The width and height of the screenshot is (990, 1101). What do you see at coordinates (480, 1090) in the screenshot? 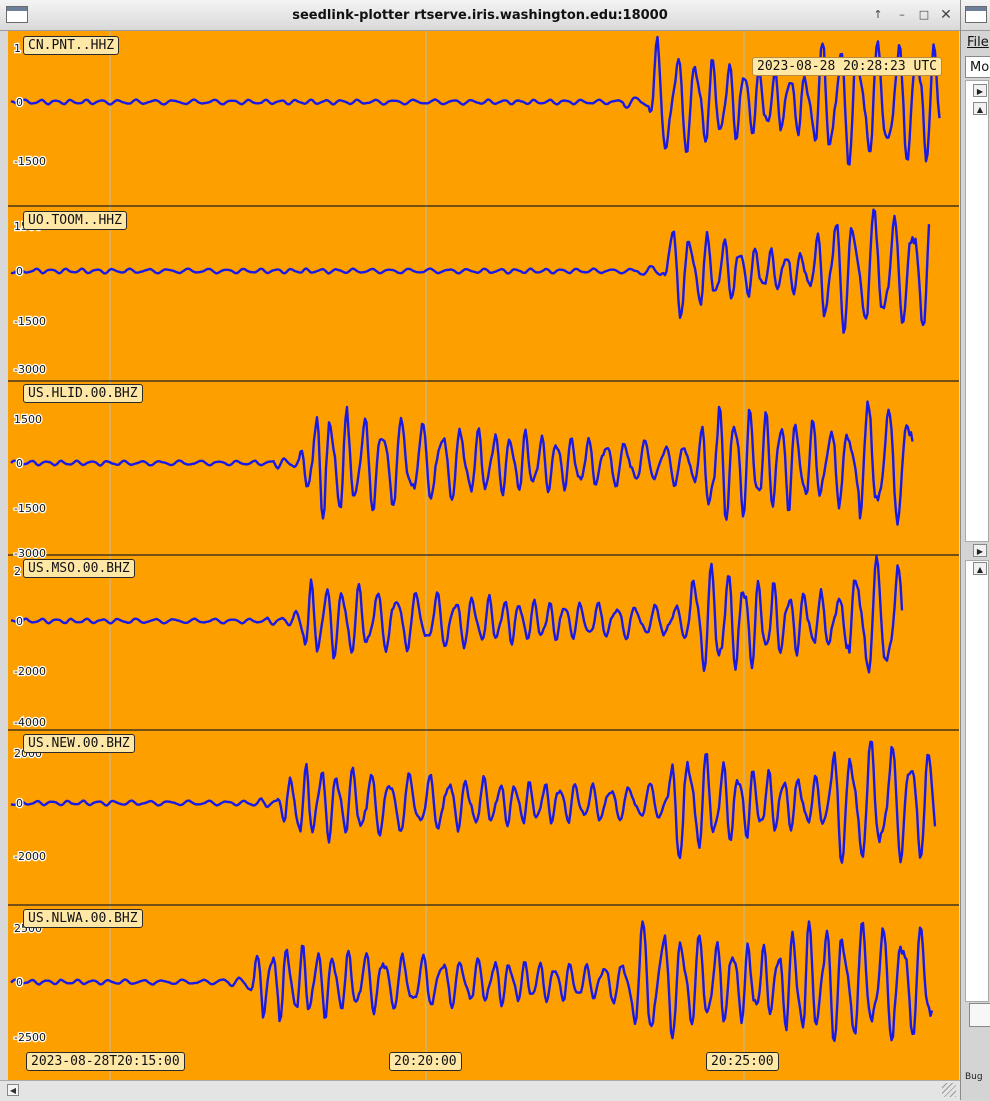
I see `window-statusbar: ◀` at bounding box center [480, 1090].